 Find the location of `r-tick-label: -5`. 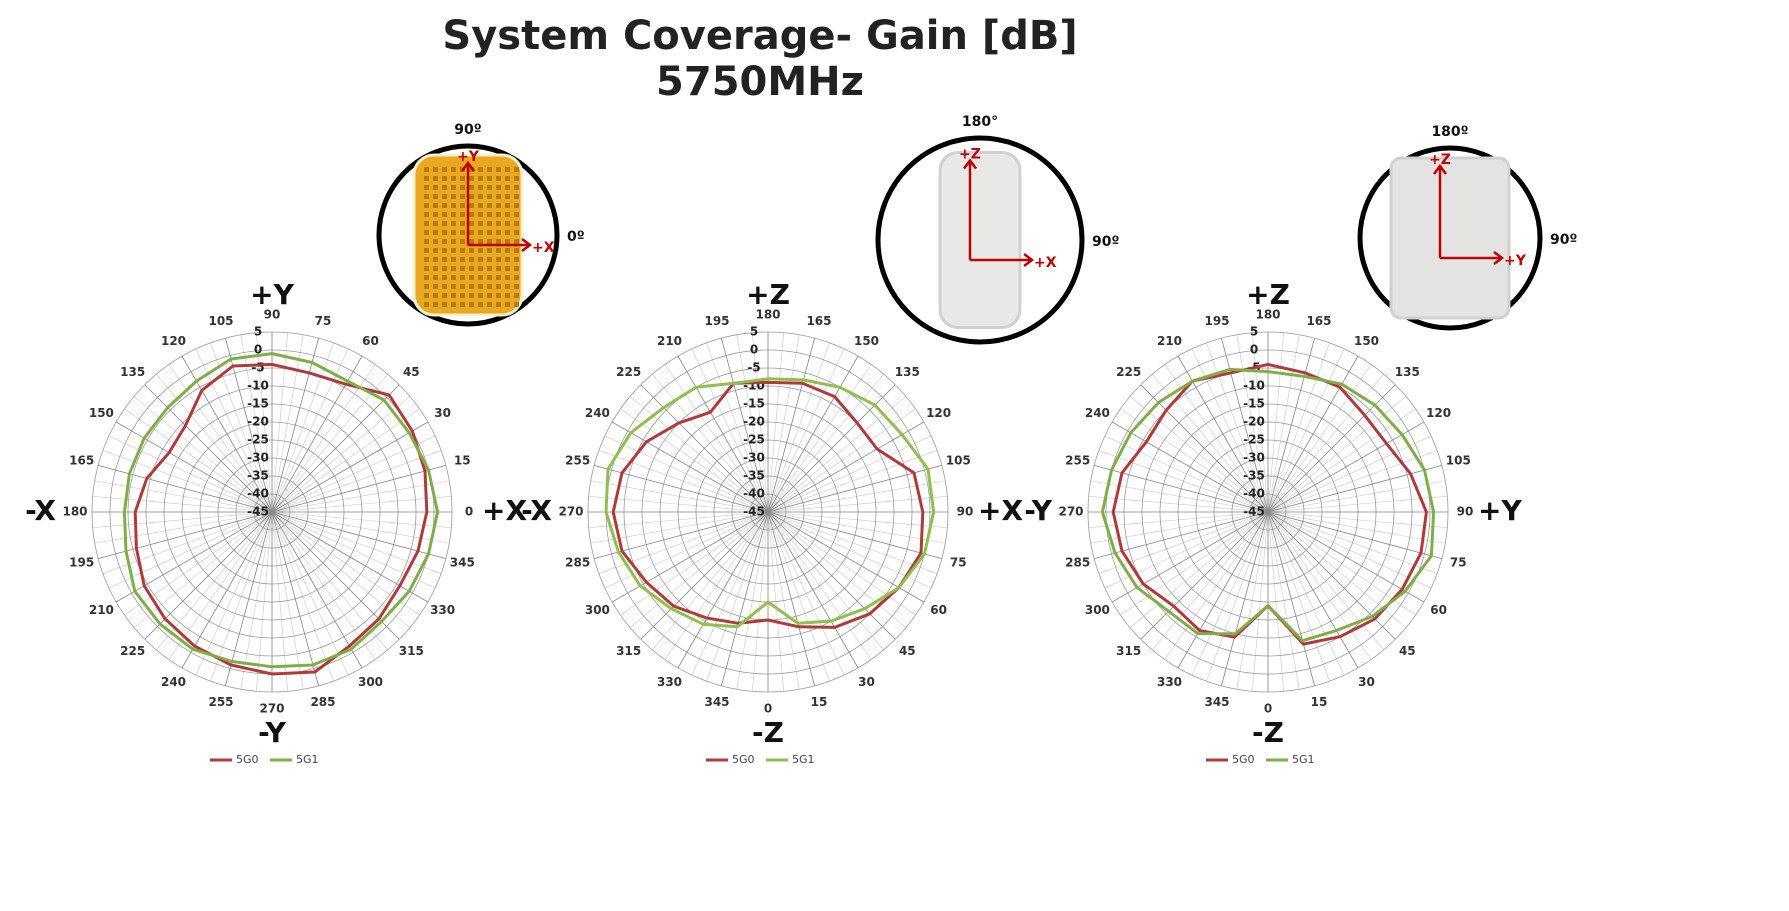

r-tick-label: -5 is located at coordinates (257, 368).